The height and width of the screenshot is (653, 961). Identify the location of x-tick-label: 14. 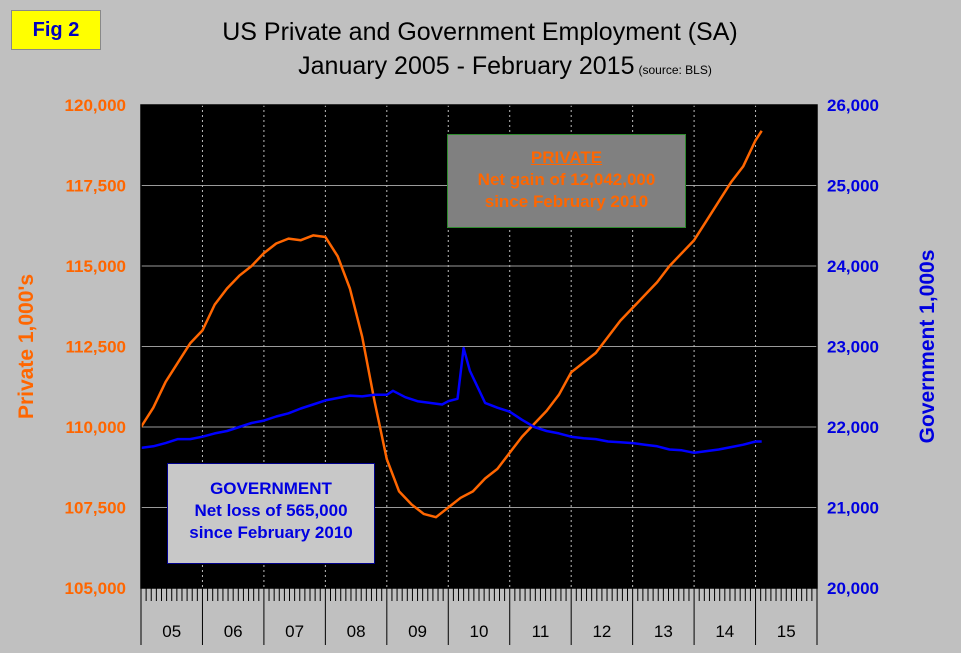
(724, 631).